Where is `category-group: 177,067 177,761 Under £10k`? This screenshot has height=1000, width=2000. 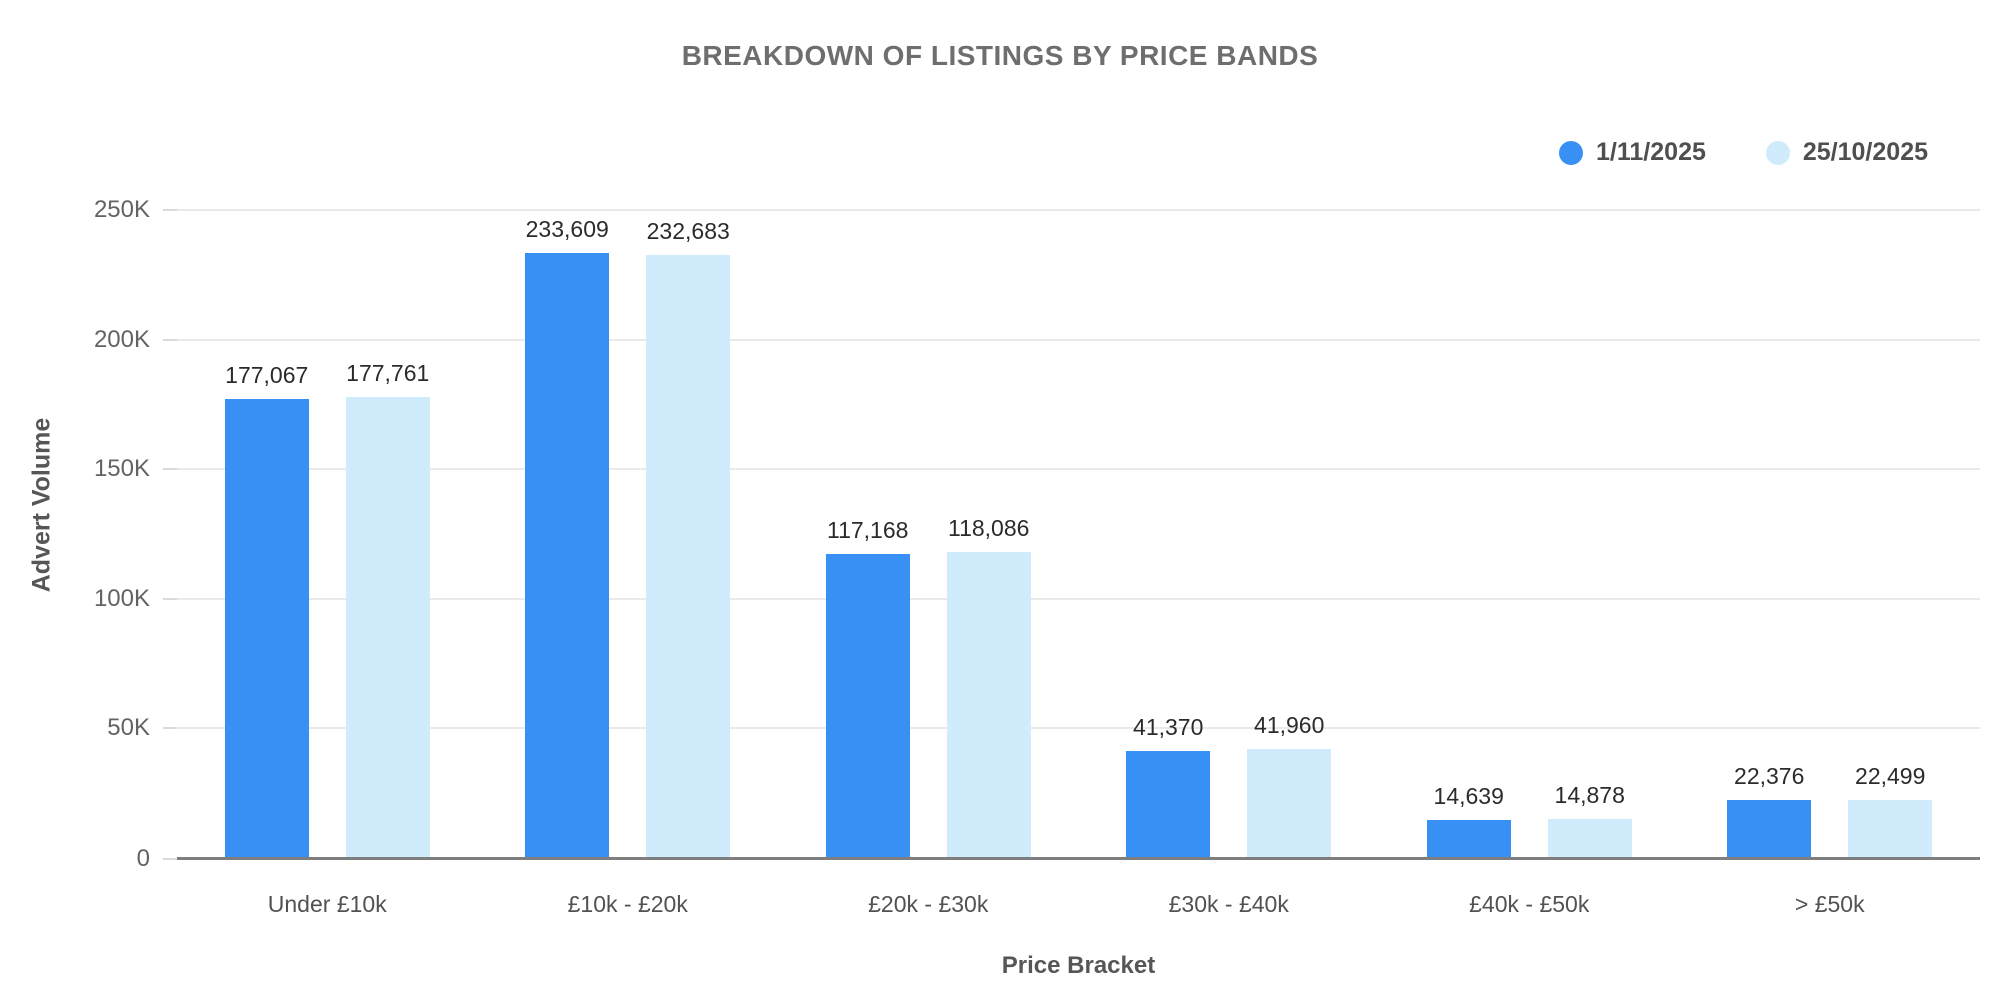 category-group: 177,067 177,761 Under £10k is located at coordinates (327, 563).